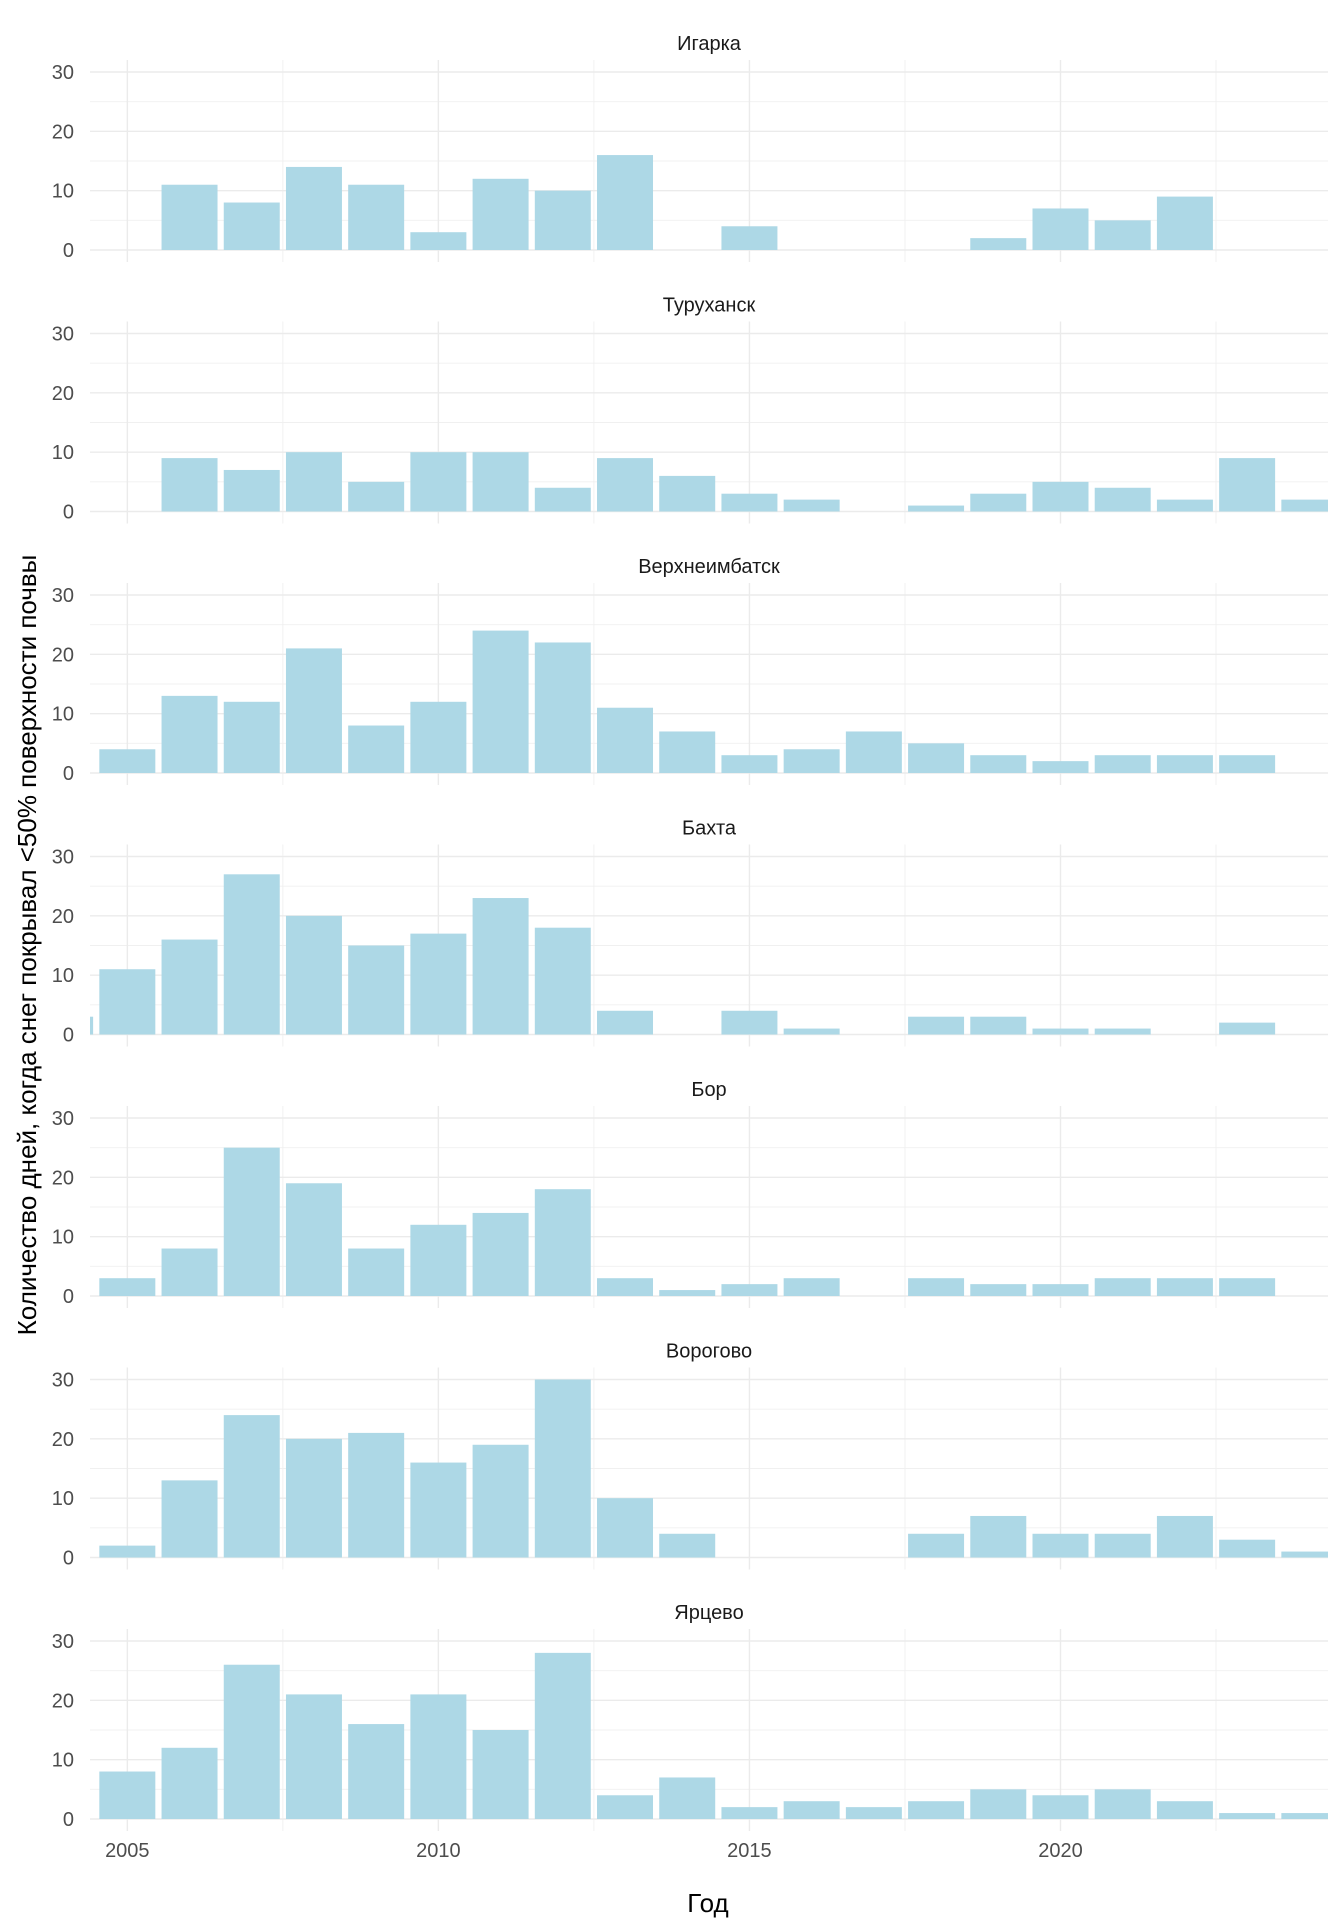 This screenshot has height=1920, width=1344. What do you see at coordinates (594, 1851) in the screenshot?
I see `x-axis-tick-labels: 2005 2010 2015 2020` at bounding box center [594, 1851].